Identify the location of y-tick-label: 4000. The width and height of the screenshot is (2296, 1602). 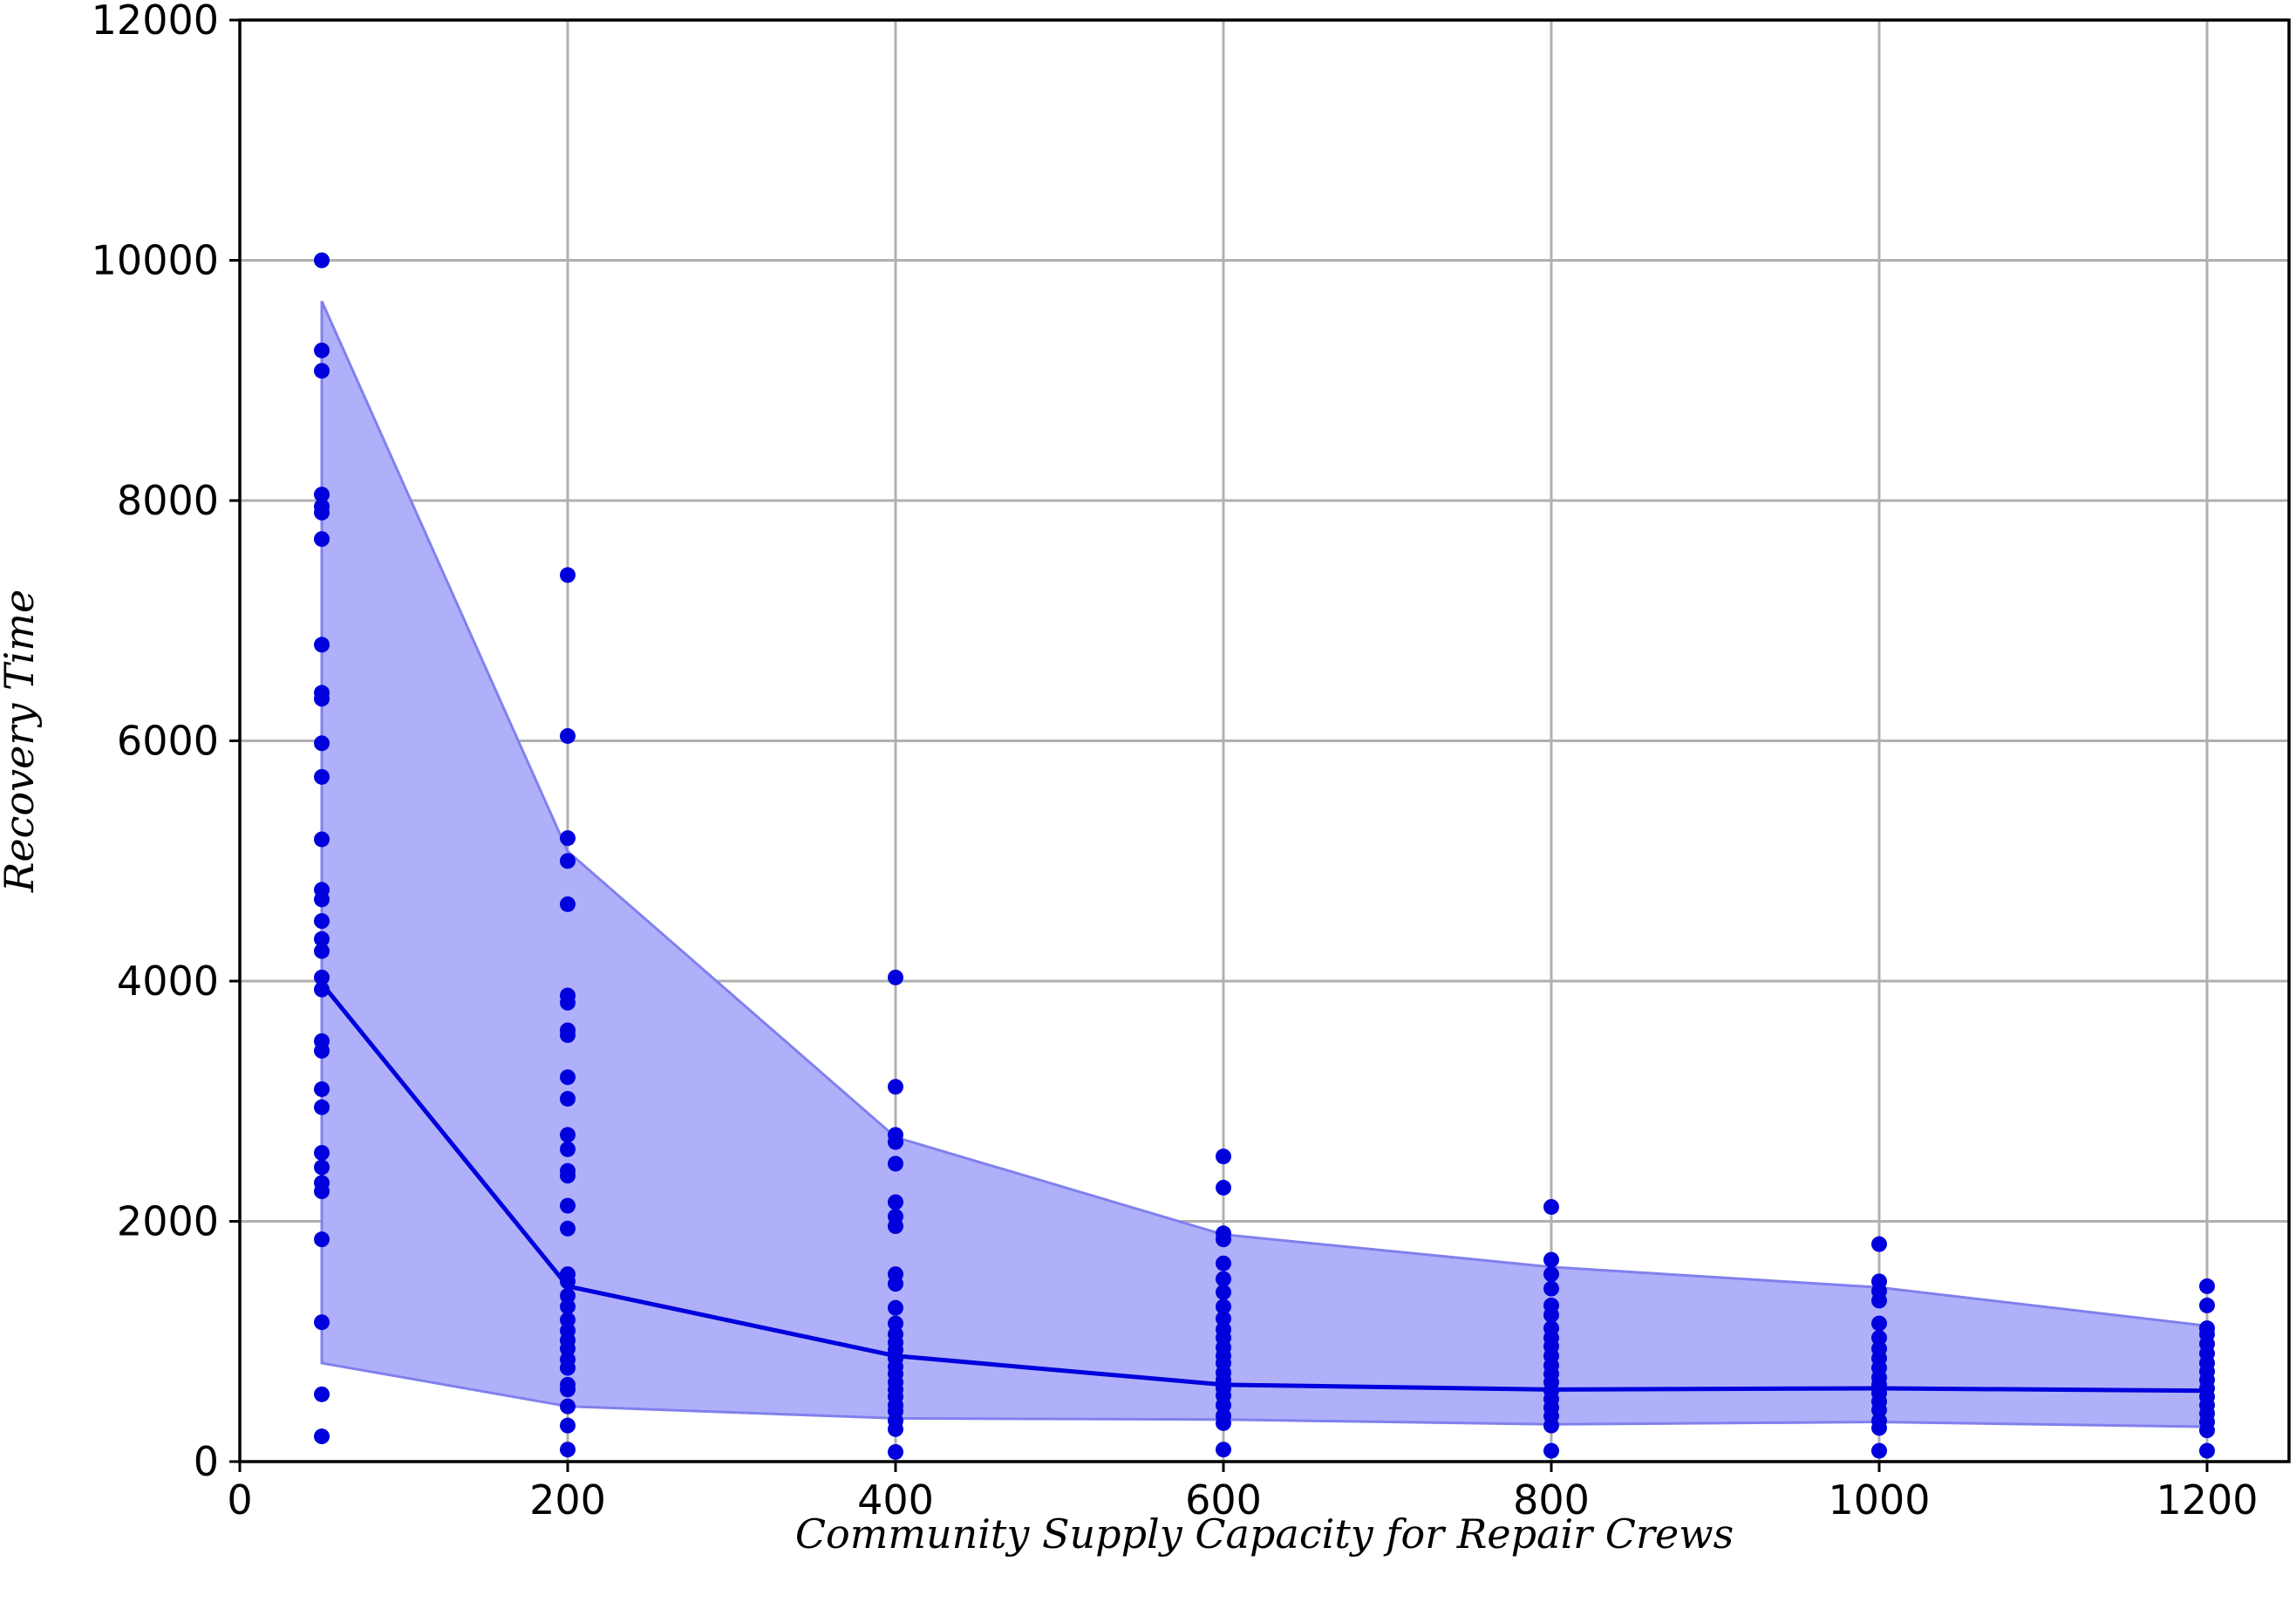
(168, 981).